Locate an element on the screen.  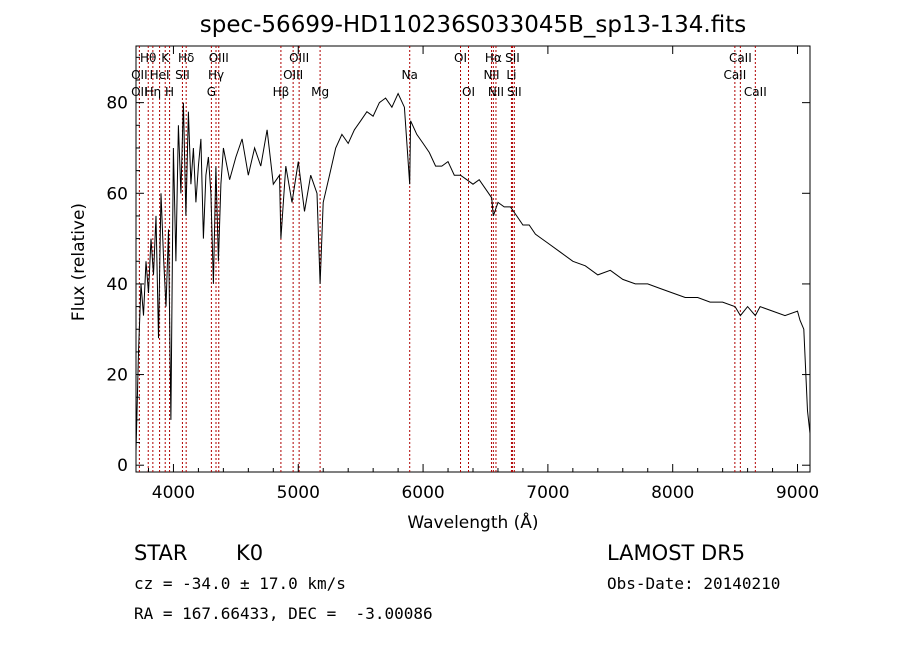
x-tick-label: 8000 is located at coordinates (672, 493).